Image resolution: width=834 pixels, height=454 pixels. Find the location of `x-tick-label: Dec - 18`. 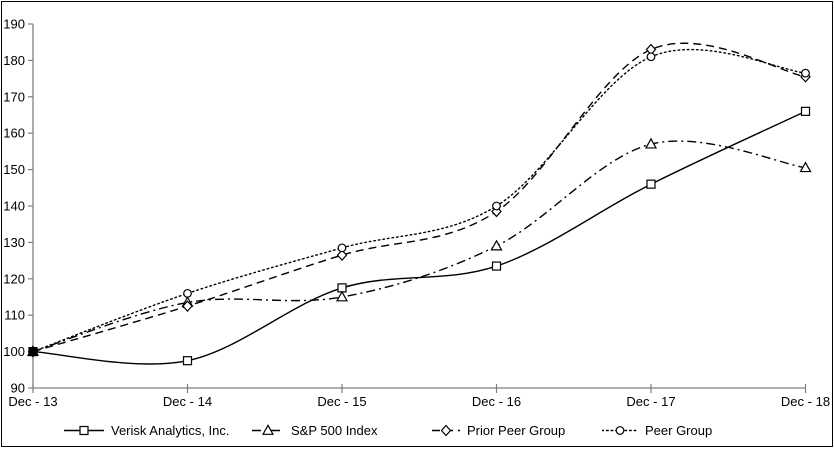

x-tick-label: Dec - 18 is located at coordinates (805, 401).